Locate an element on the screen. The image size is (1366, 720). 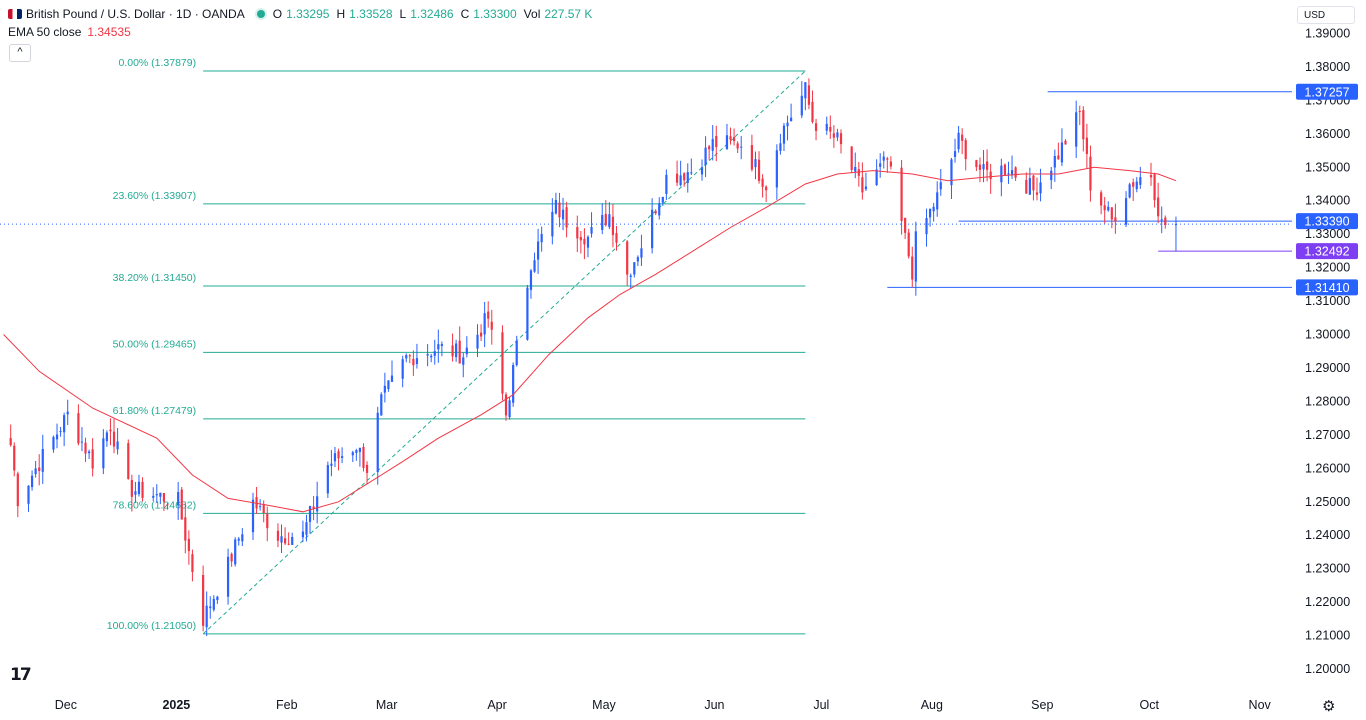
gbp-usd-flag-icon is located at coordinates (15, 14).